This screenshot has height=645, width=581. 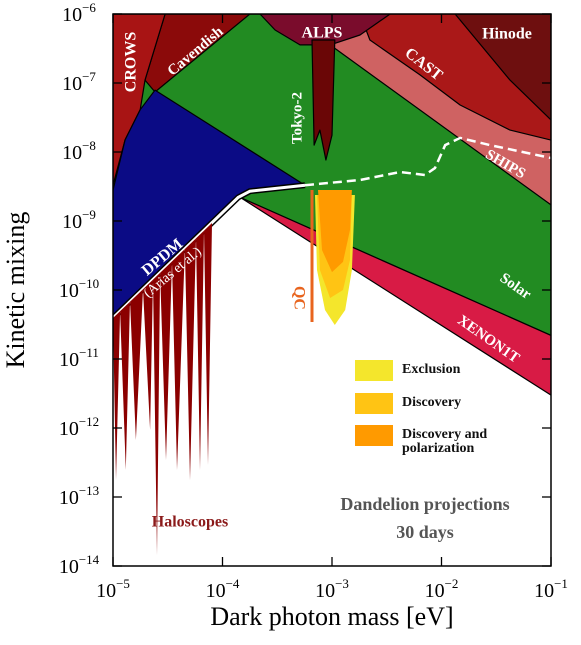 I want to click on tick-exponent: −5, so click(x=123, y=583).